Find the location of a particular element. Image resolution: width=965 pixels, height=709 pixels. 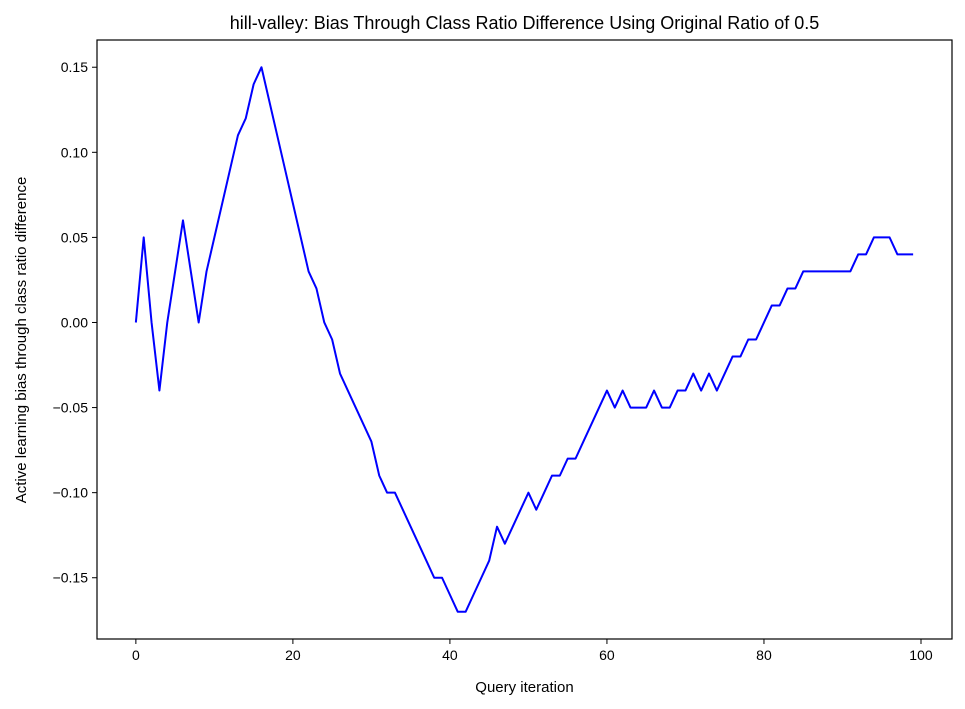

y-tick-label: 0.15 is located at coordinates (74, 67).